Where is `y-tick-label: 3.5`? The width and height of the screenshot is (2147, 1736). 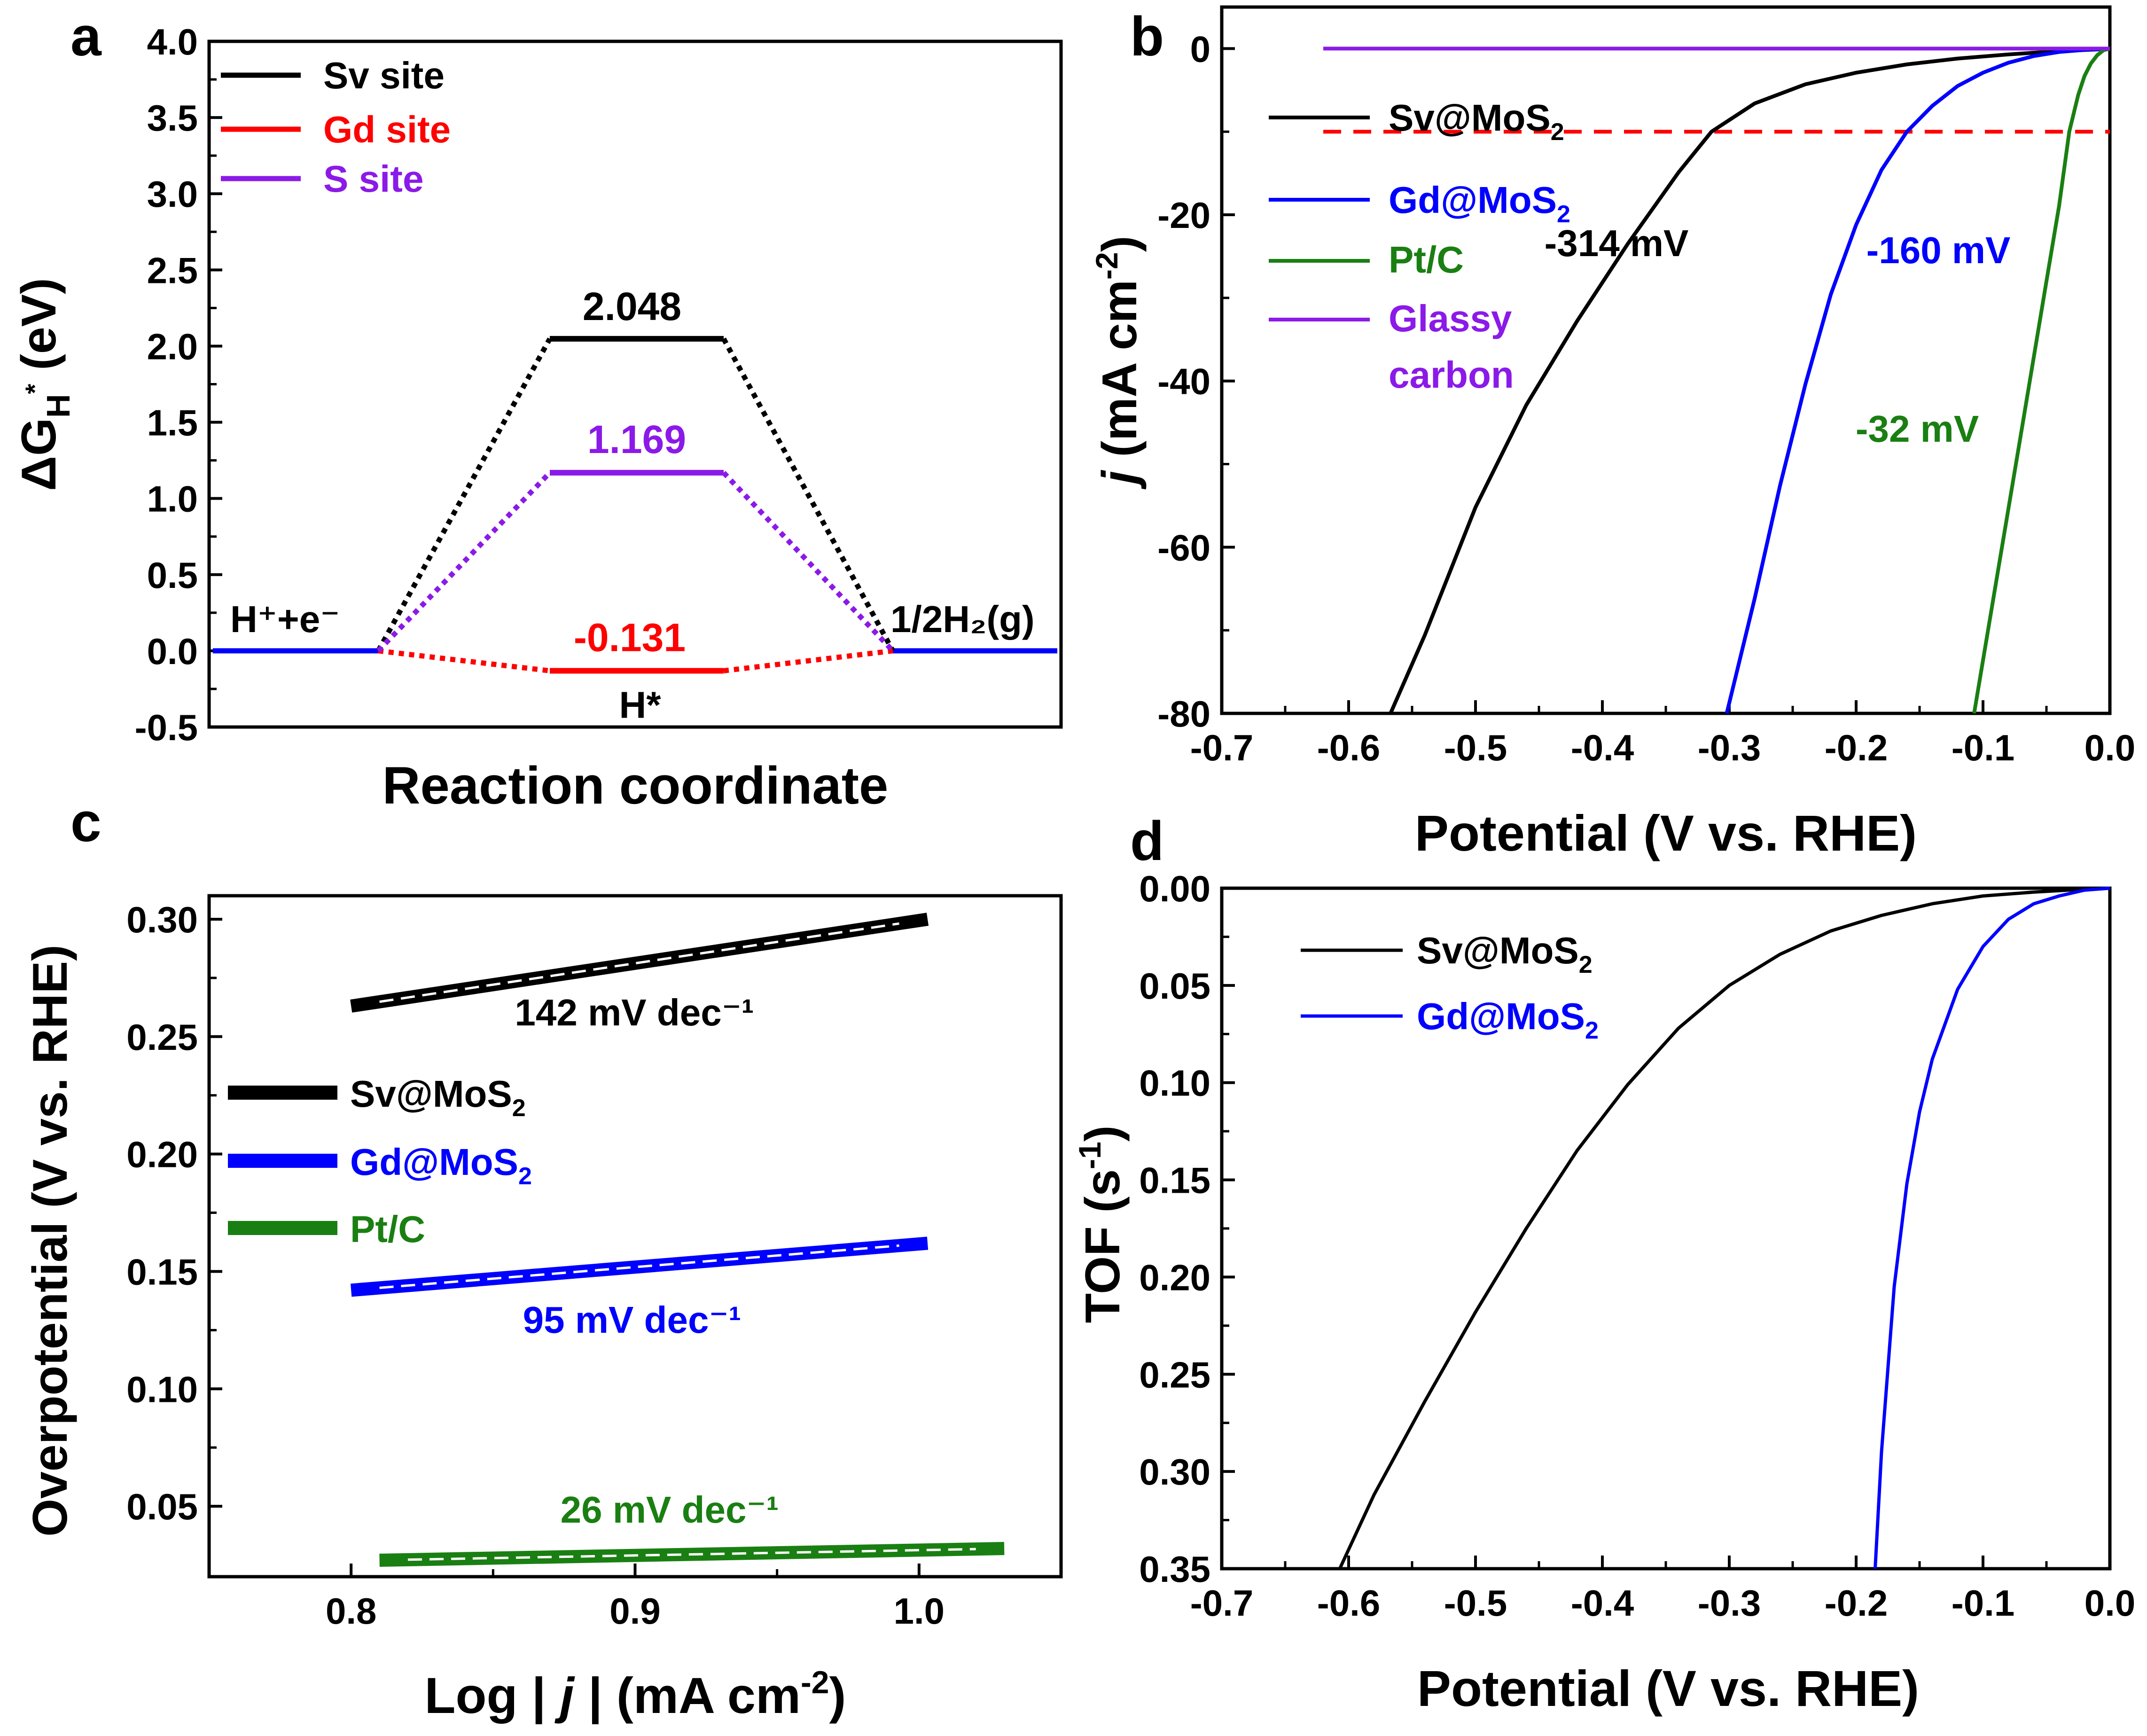
y-tick-label: 3.5 is located at coordinates (172, 118).